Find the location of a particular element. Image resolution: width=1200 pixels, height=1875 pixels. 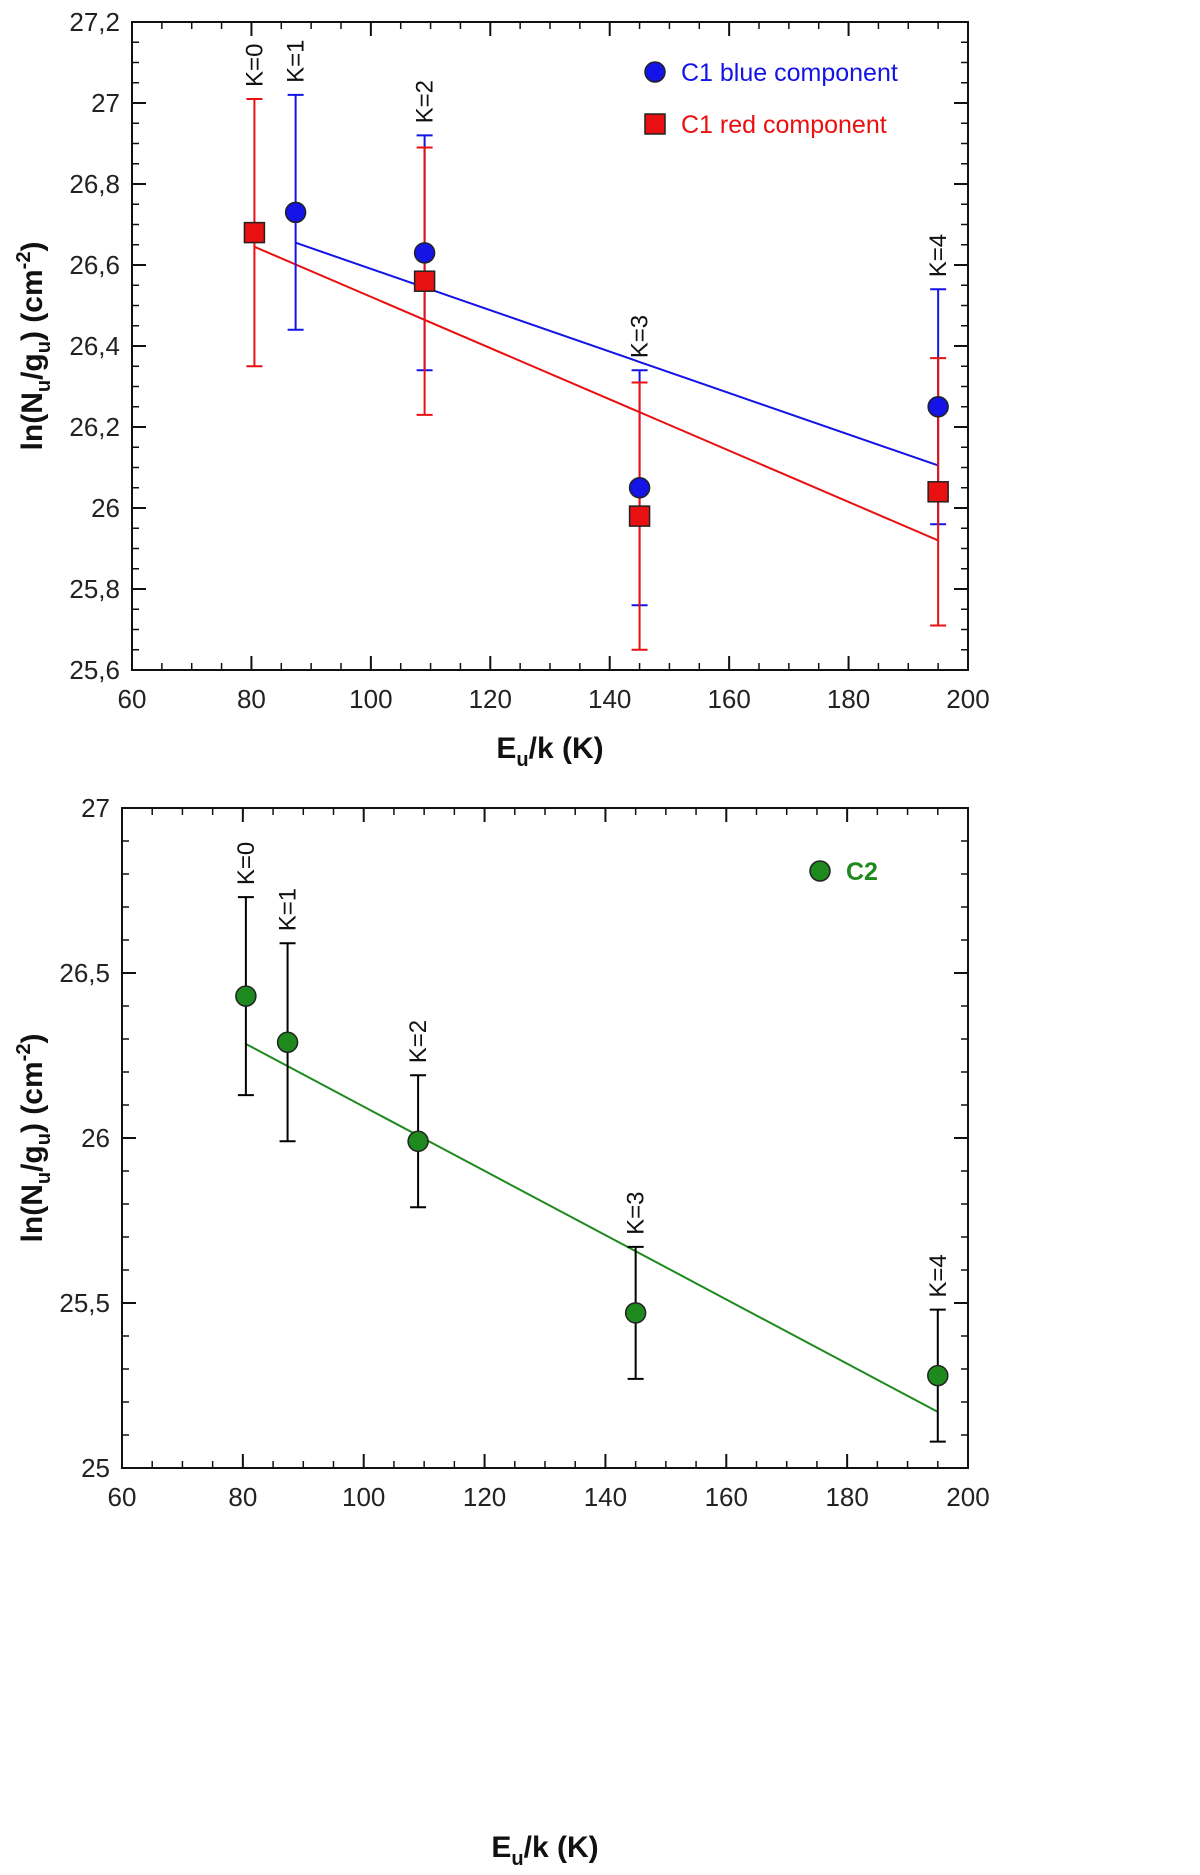

y-tick-label: 26,4 is located at coordinates (94, 346).